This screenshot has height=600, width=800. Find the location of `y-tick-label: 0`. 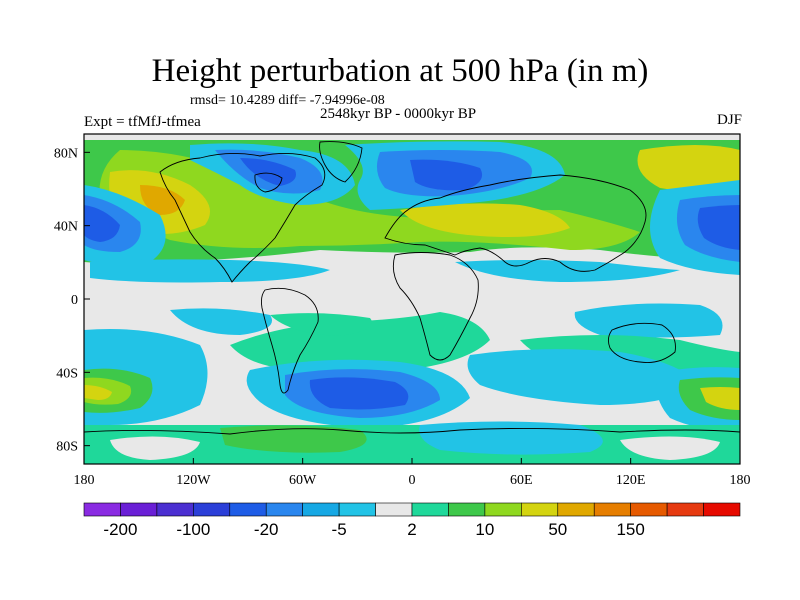

y-tick-label: 0 is located at coordinates (74, 300).